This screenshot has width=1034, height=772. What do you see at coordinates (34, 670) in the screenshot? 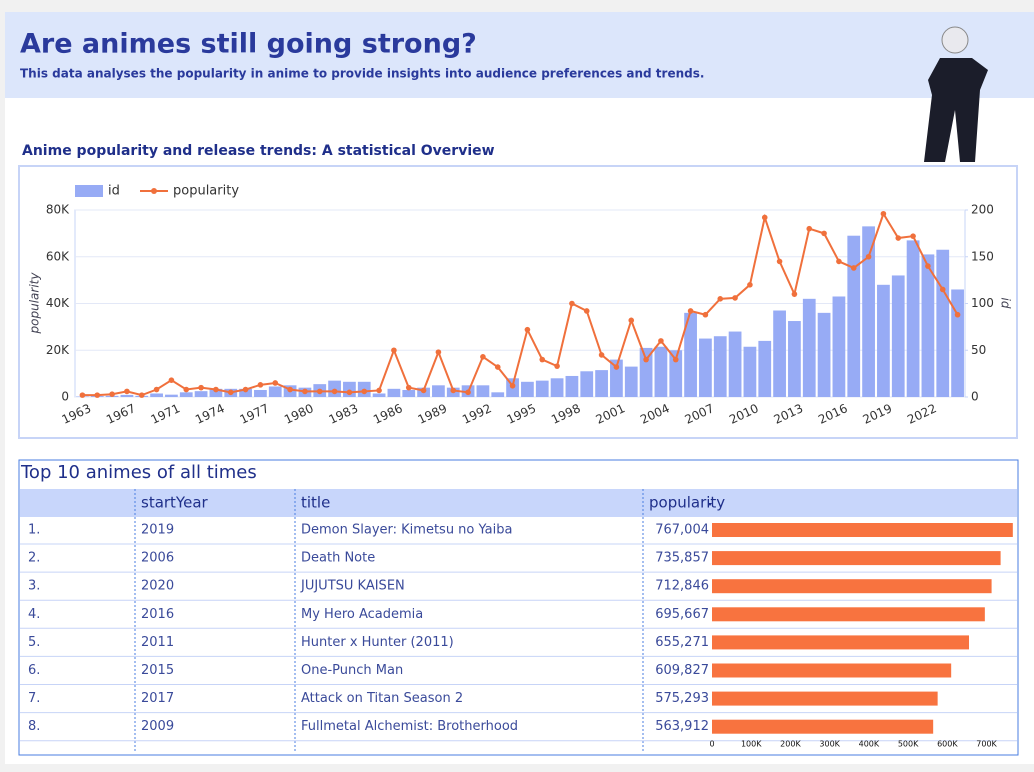
I see `rank-cell: 6.` at bounding box center [34, 670].